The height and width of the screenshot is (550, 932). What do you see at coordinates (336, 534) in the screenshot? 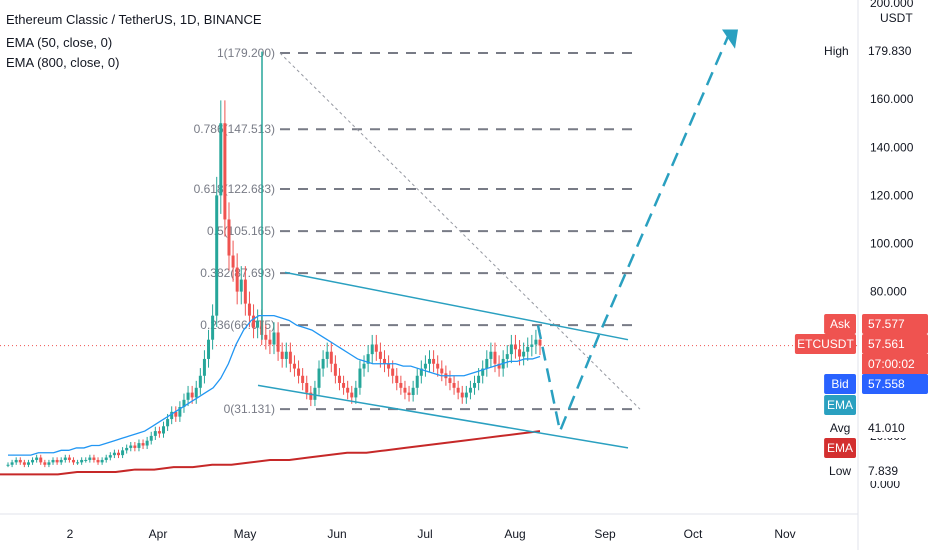
I see `x-tick-label: Jun` at bounding box center [336, 534].